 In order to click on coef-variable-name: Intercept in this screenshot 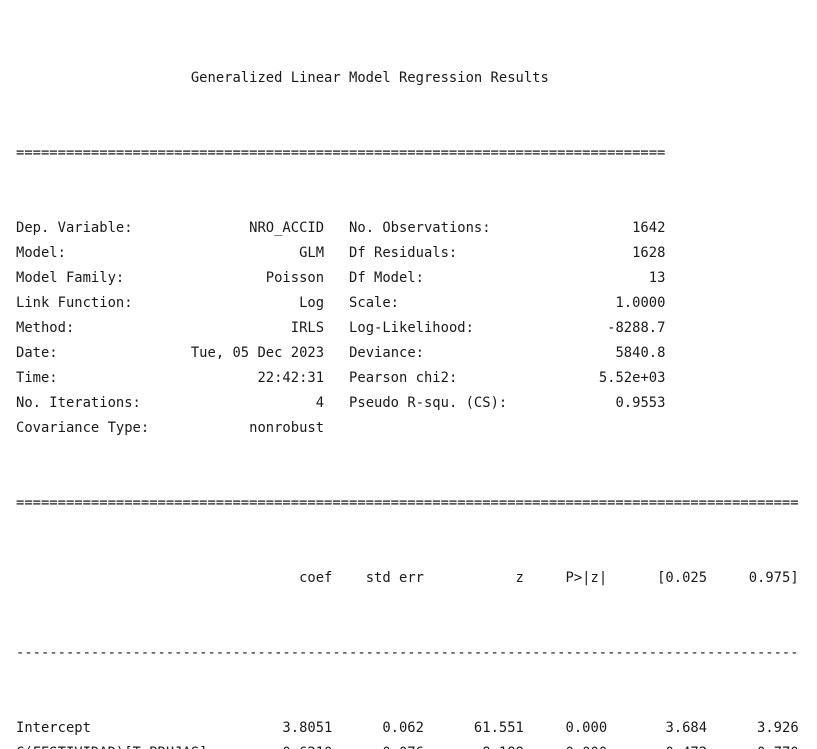, I will do `click(53, 728)`.